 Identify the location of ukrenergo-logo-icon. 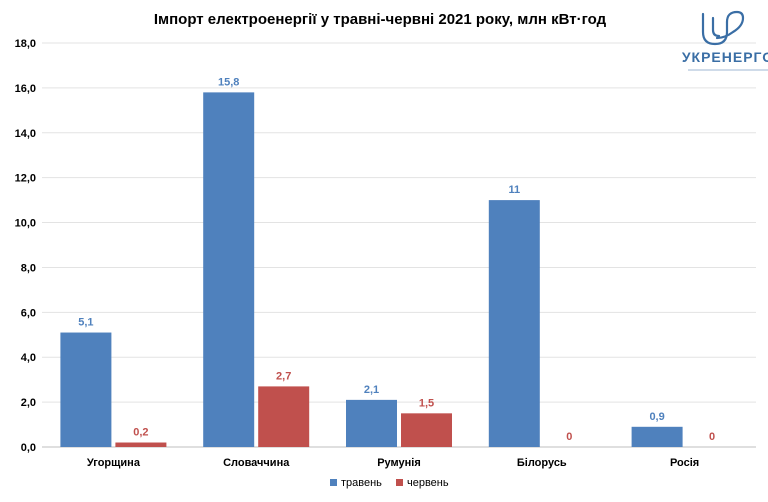
(723, 28).